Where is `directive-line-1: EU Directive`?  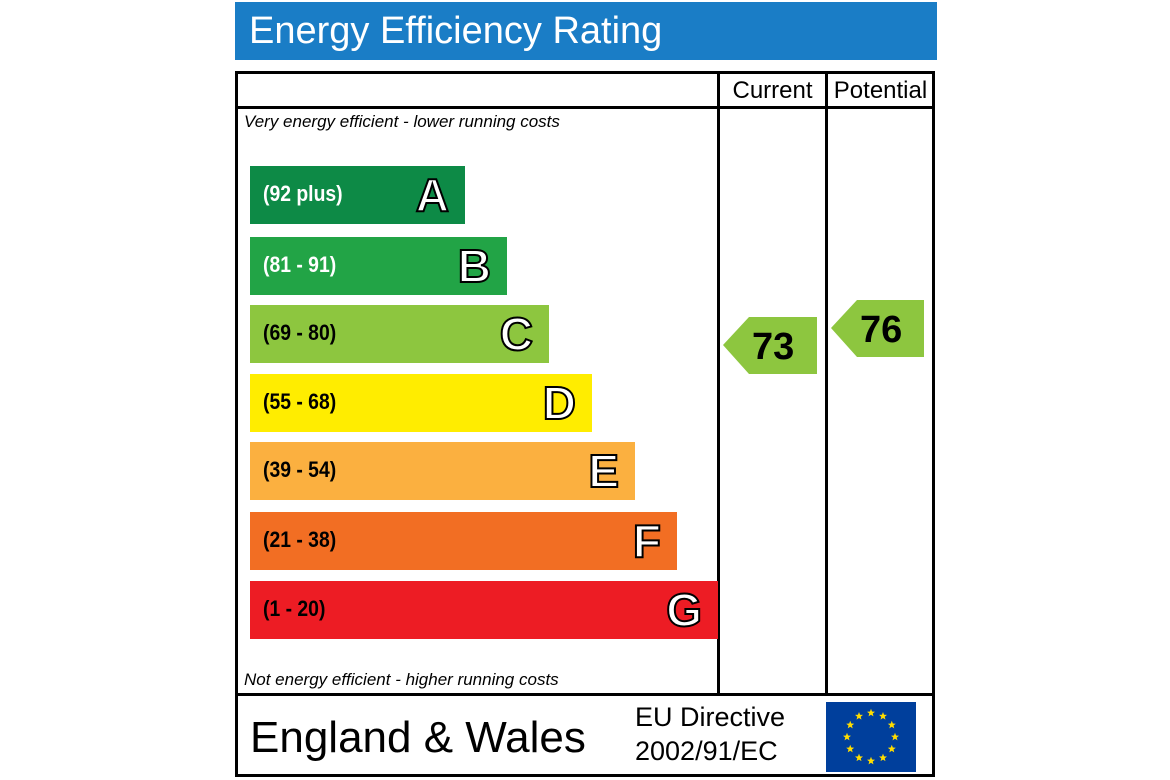
directive-line-1: EU Directive is located at coordinates (710, 717).